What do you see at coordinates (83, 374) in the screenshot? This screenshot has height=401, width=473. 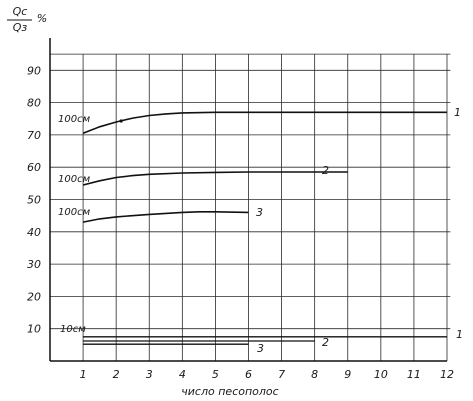 I see `x-tick-label: 1` at bounding box center [83, 374].